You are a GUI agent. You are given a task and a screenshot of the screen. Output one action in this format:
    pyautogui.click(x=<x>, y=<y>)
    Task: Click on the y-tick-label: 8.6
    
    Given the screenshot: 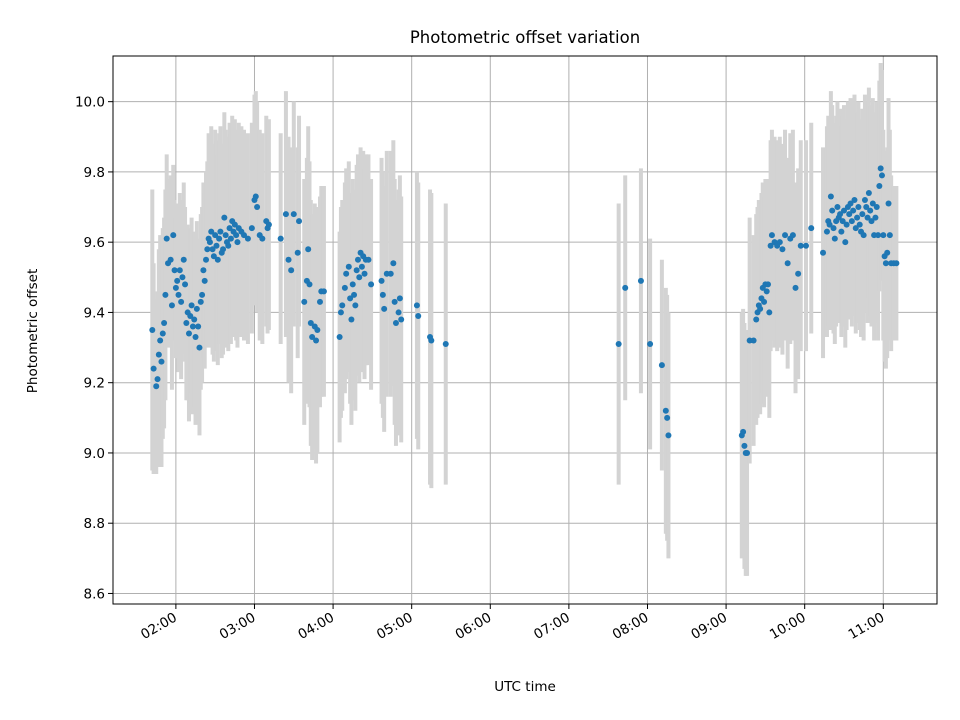 What is the action you would take?
    pyautogui.click(x=94, y=594)
    